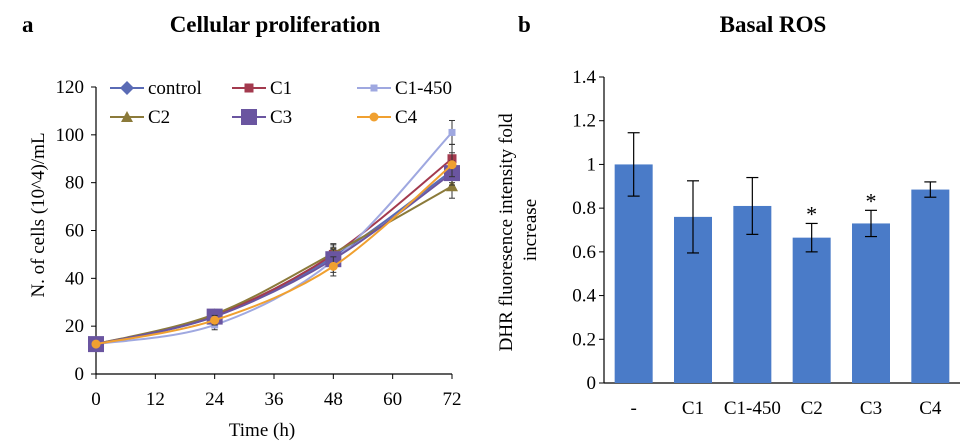 The width and height of the screenshot is (960, 443). Describe the element at coordinates (281, 117) in the screenshot. I see `legend-label: C3` at that location.